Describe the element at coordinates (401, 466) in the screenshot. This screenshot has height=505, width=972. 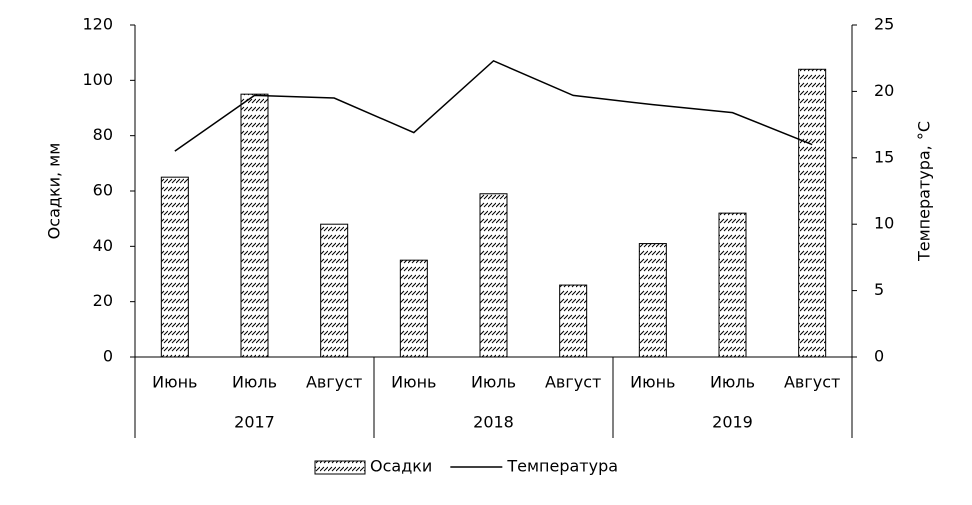
I see `legend-label: Осадки` at that location.